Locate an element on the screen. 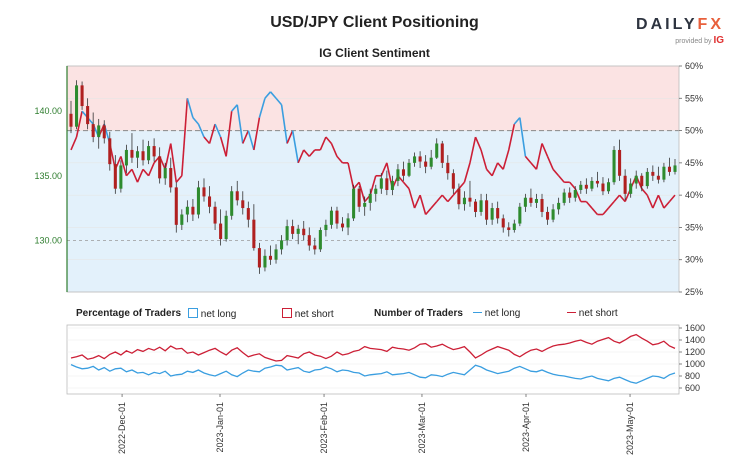 Image resolution: width=749 pixels, height=468 pixels. percent-tick-label: 35% is located at coordinates (694, 227).